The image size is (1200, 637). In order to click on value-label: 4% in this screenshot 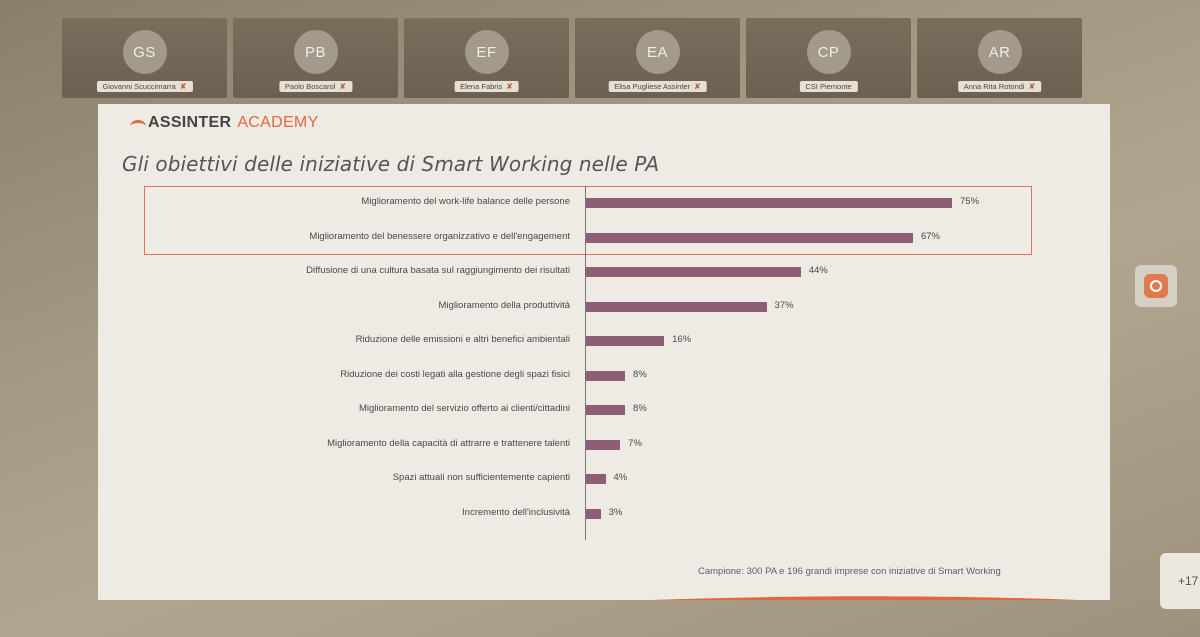, I will do `click(620, 477)`.